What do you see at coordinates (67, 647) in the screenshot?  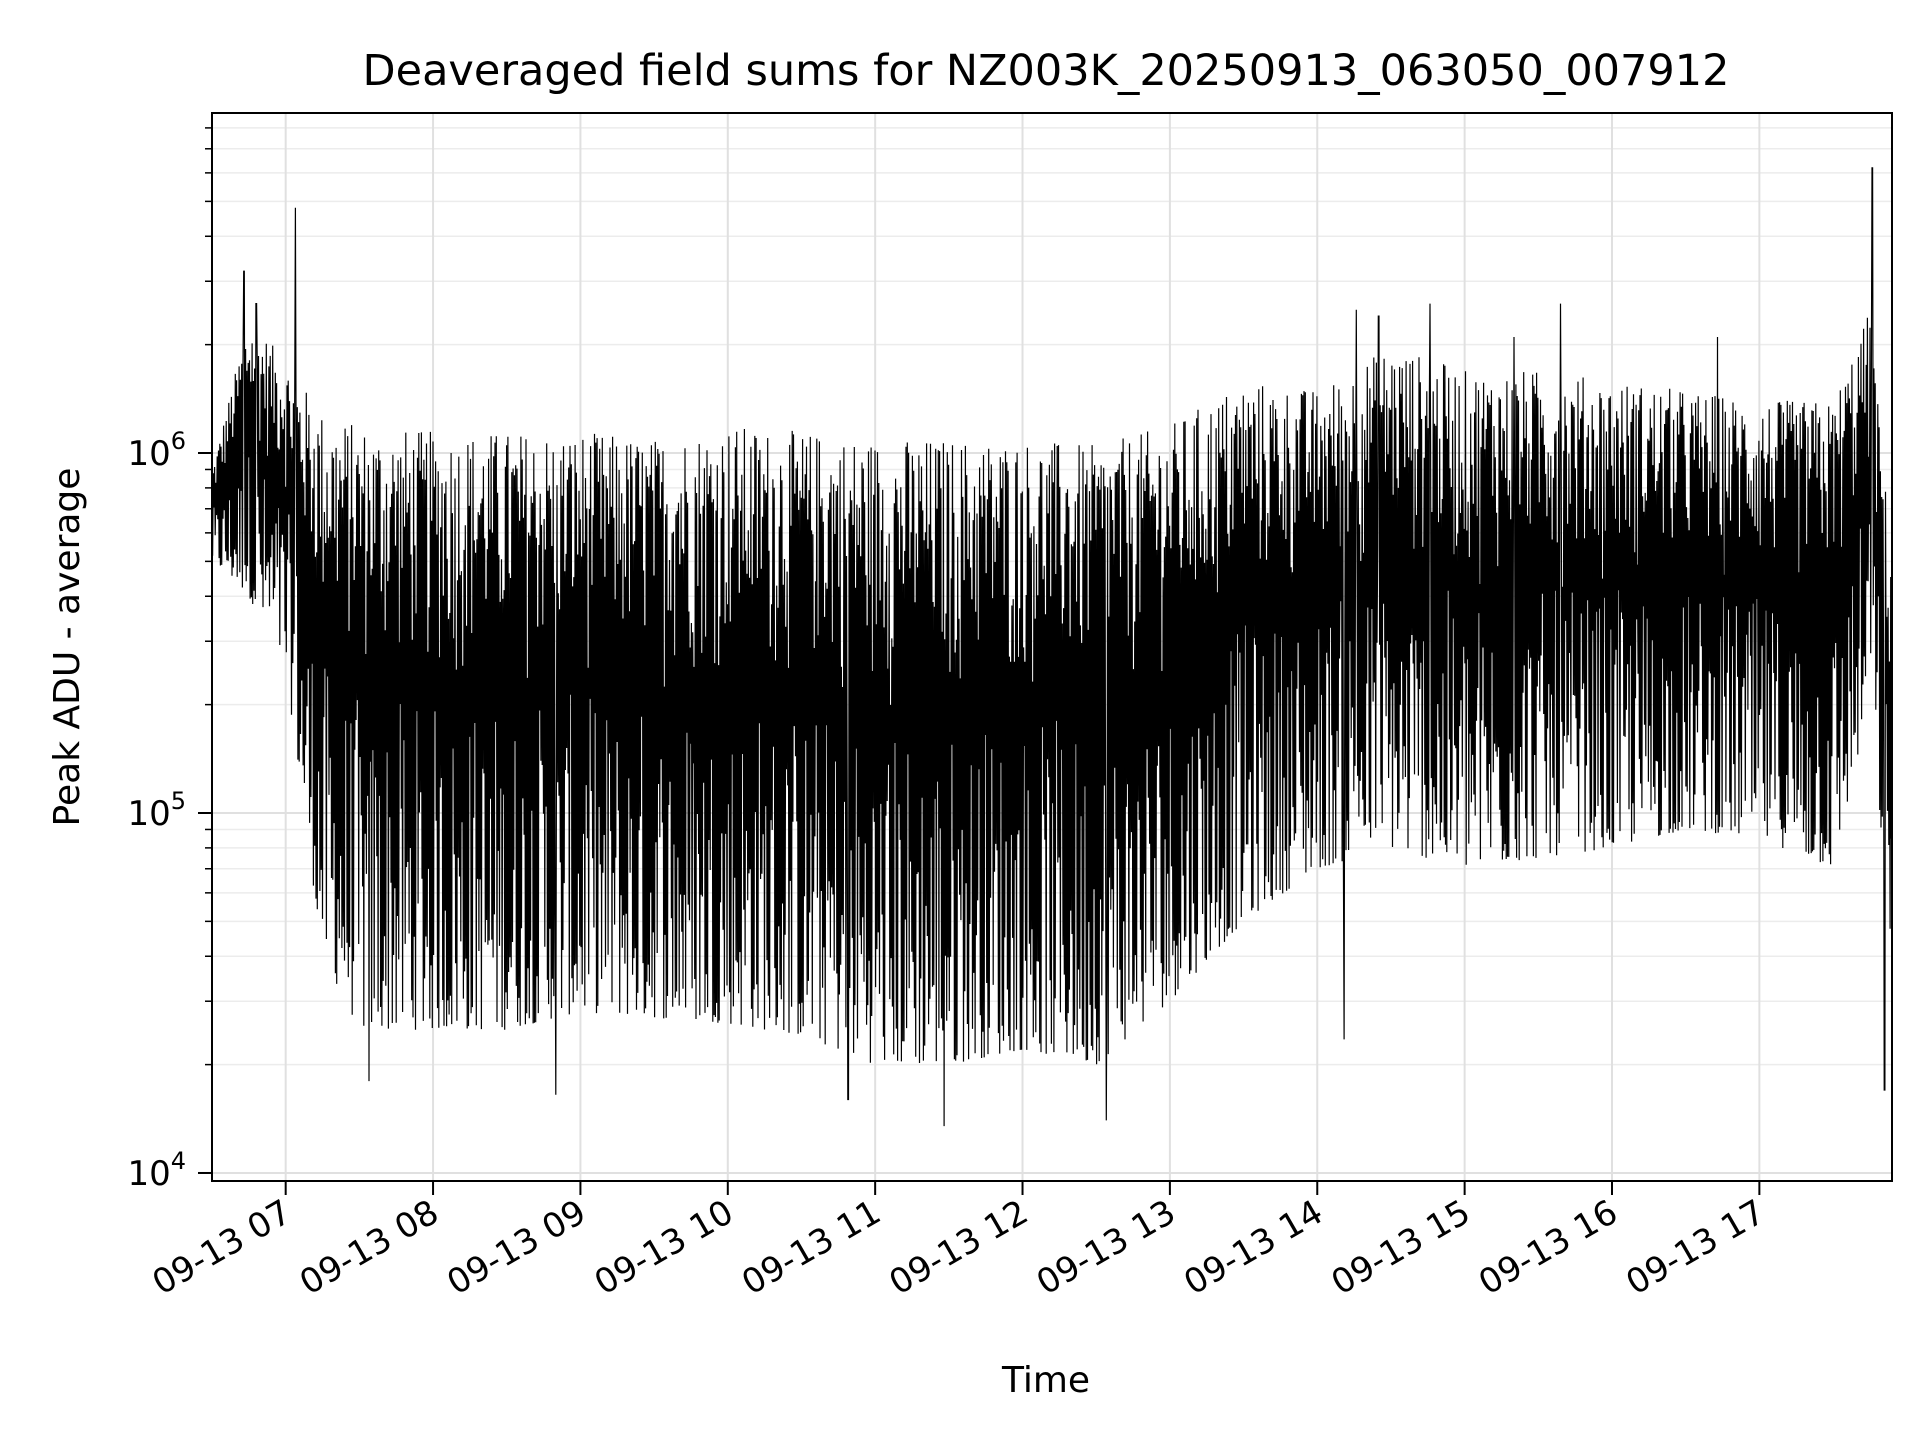 I see `y-axis-label: Peak ADU - average` at bounding box center [67, 647].